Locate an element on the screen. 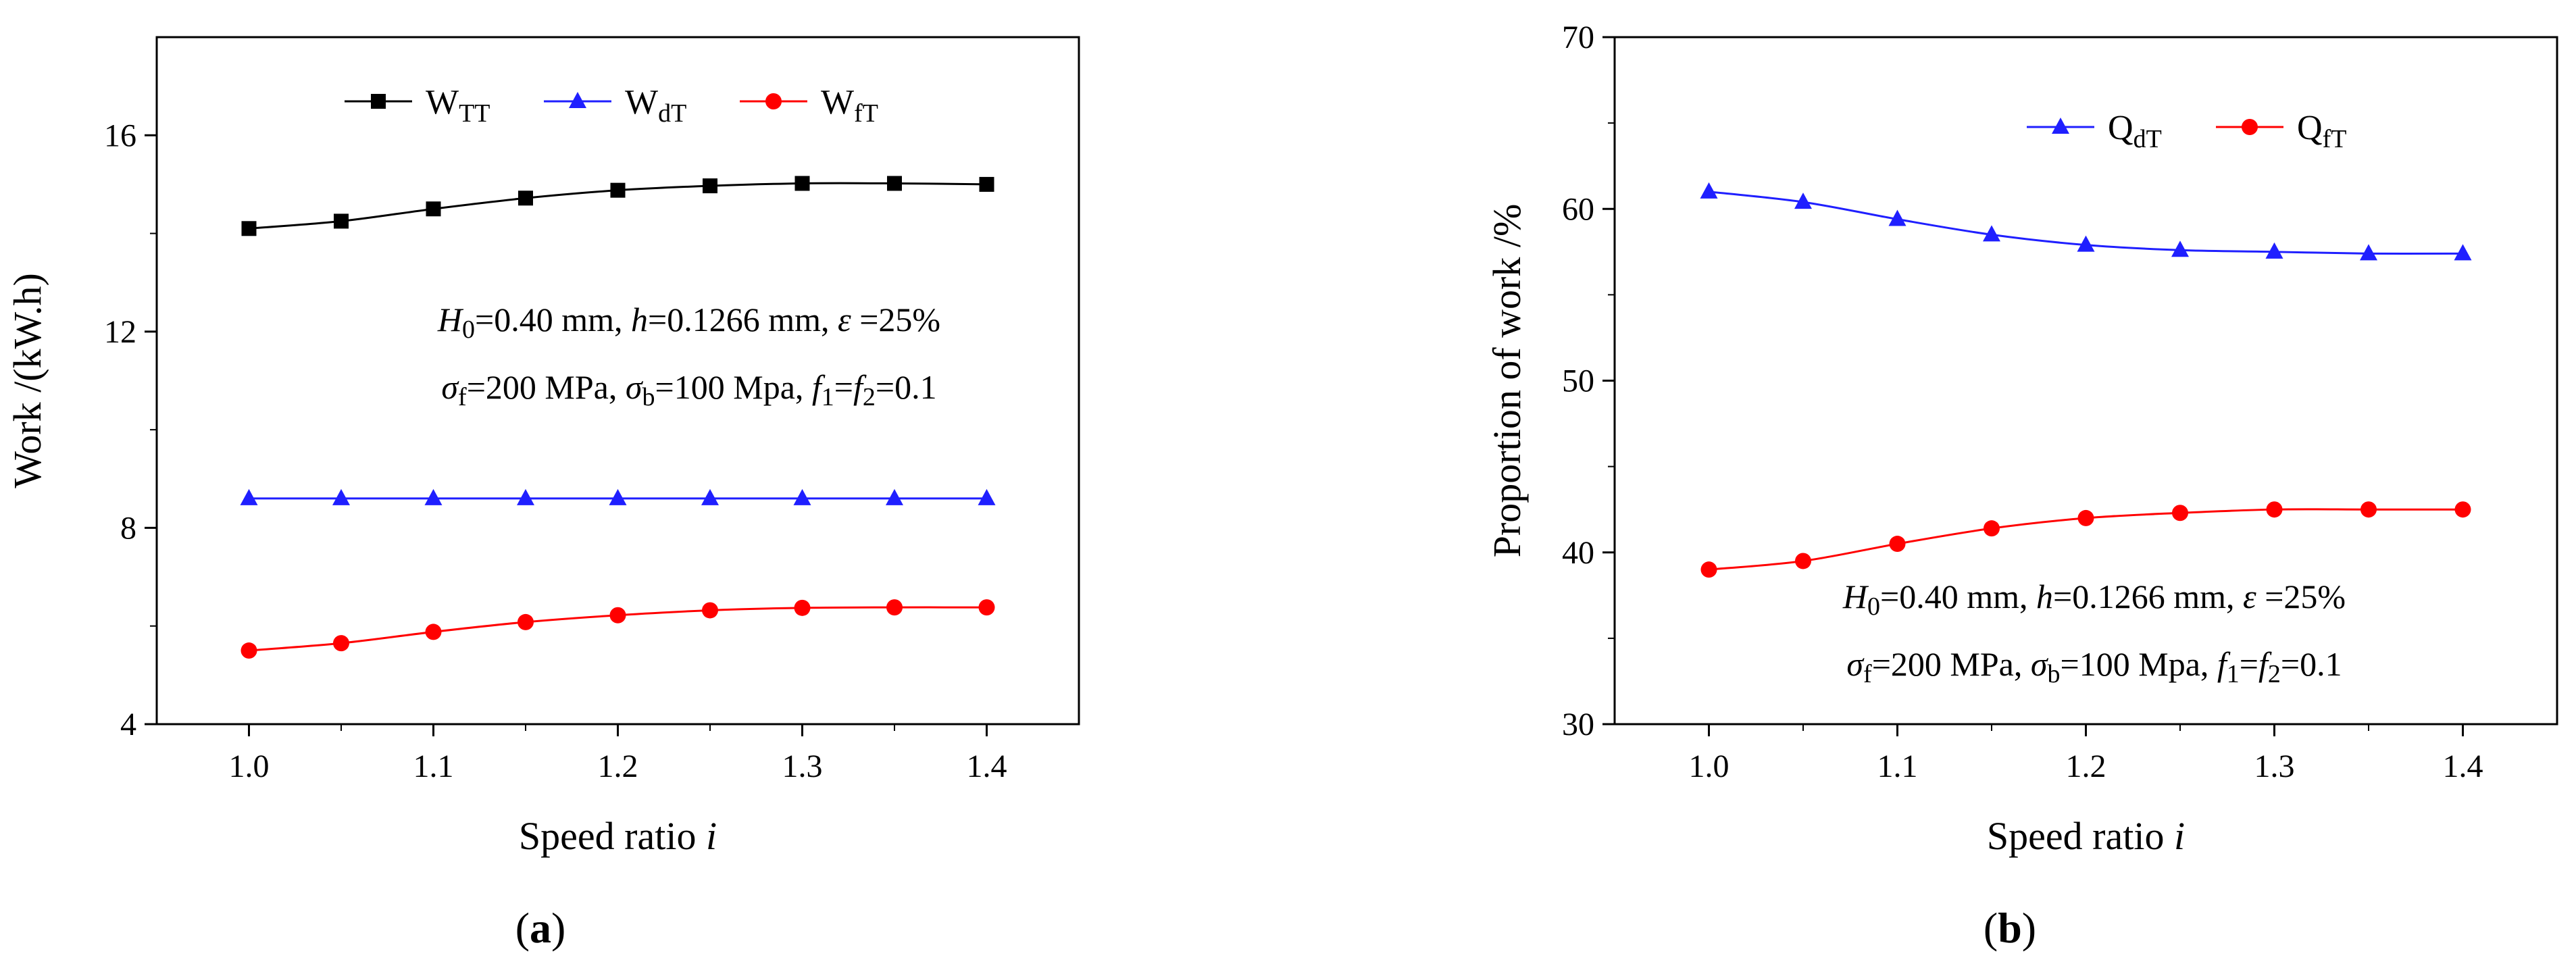 The image size is (2576, 966). y-tick-label: 16 is located at coordinates (120, 135).